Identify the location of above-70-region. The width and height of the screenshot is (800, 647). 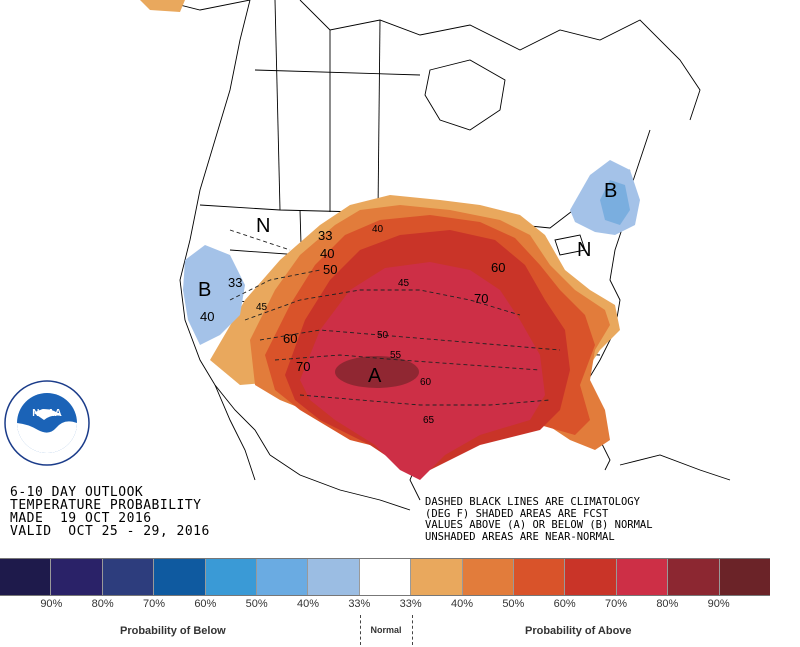
(422, 371).